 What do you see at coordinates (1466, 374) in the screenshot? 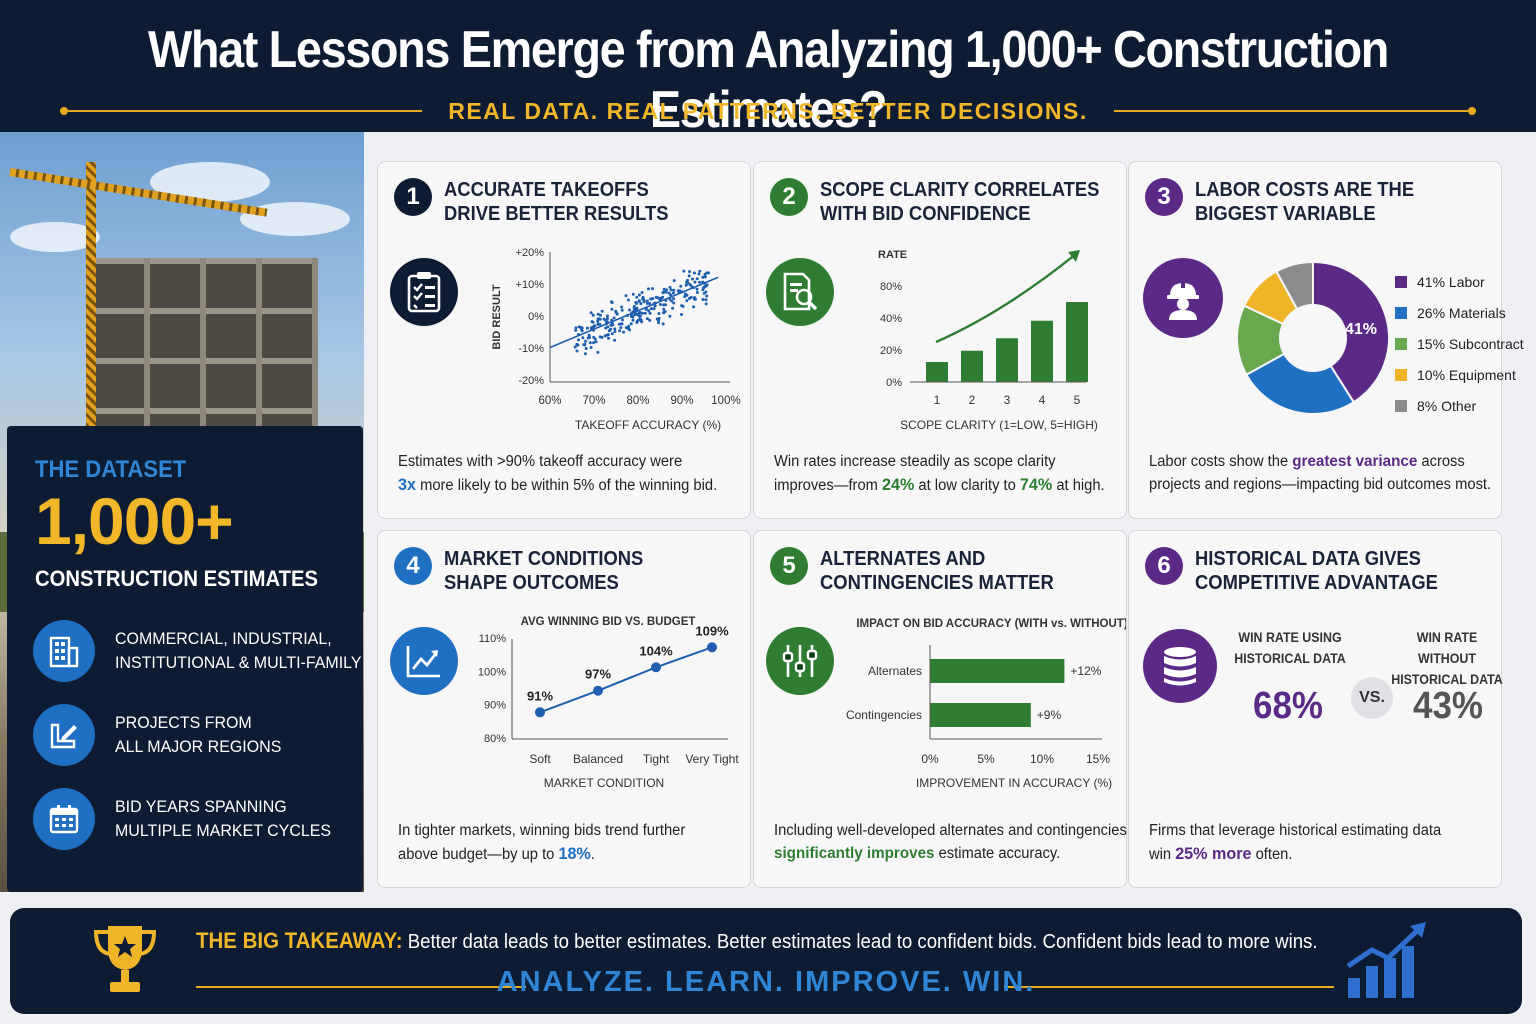
I see `legend-label: 10% Equipment` at bounding box center [1466, 374].